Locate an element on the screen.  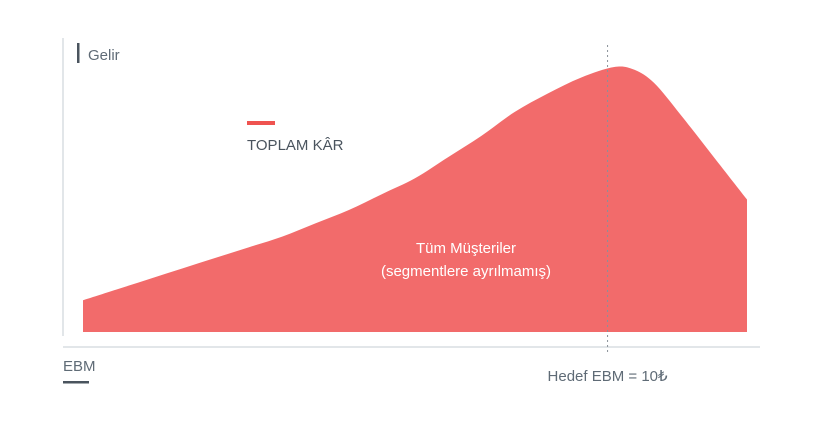
series-label-line1: Tüm Müşteriler is located at coordinates (466, 248).